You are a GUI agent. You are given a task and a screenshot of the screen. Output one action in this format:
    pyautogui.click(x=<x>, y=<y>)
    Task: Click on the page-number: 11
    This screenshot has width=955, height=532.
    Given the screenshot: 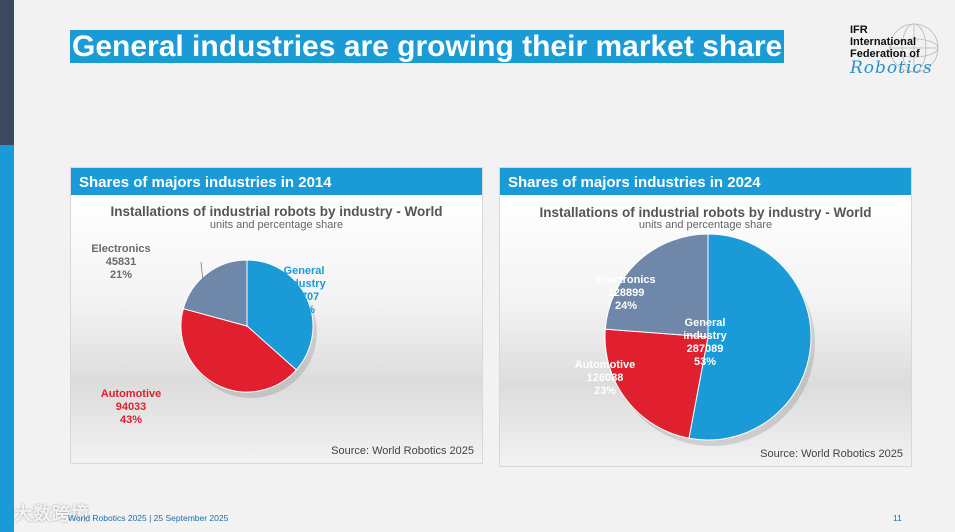 What is the action you would take?
    pyautogui.click(x=897, y=518)
    